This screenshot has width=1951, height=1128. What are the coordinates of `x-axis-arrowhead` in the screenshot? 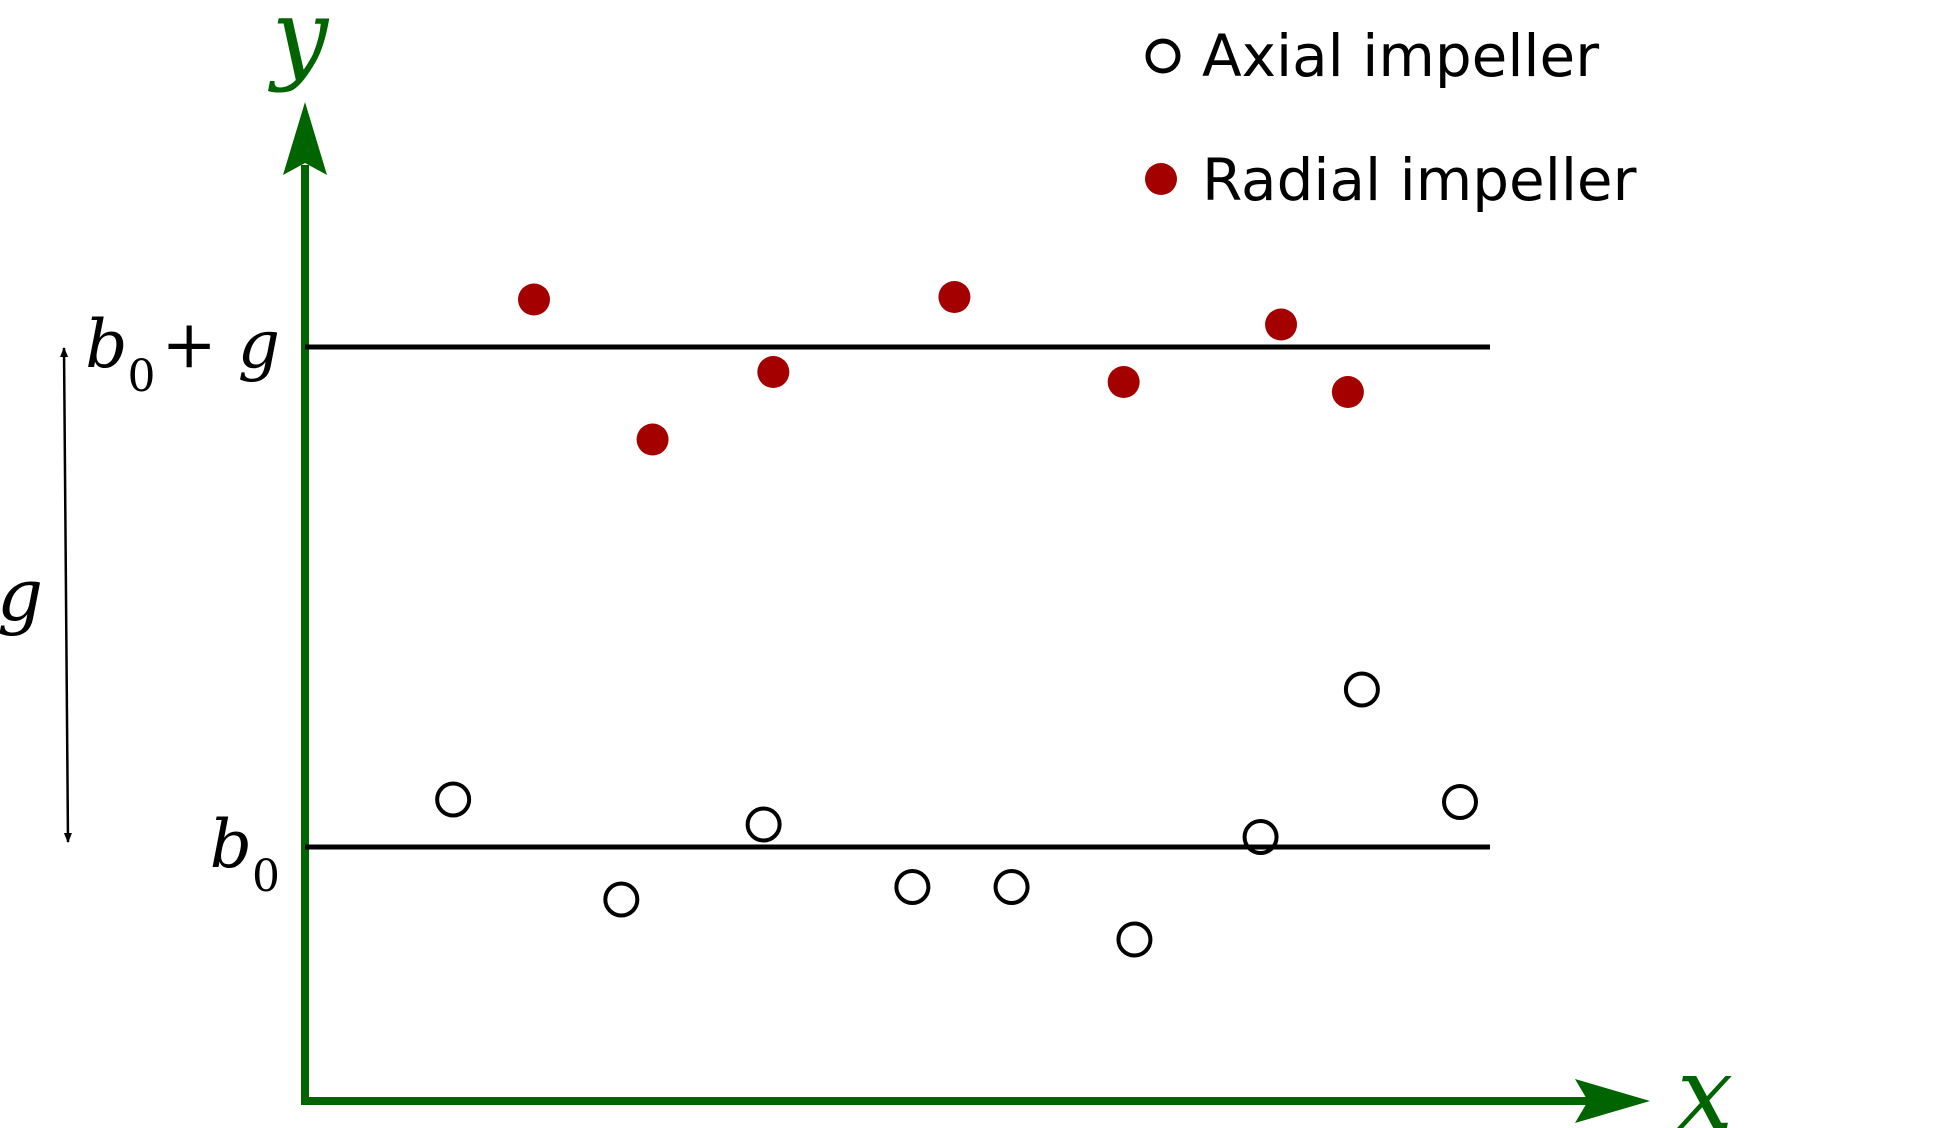 It's located at (1612, 1101).